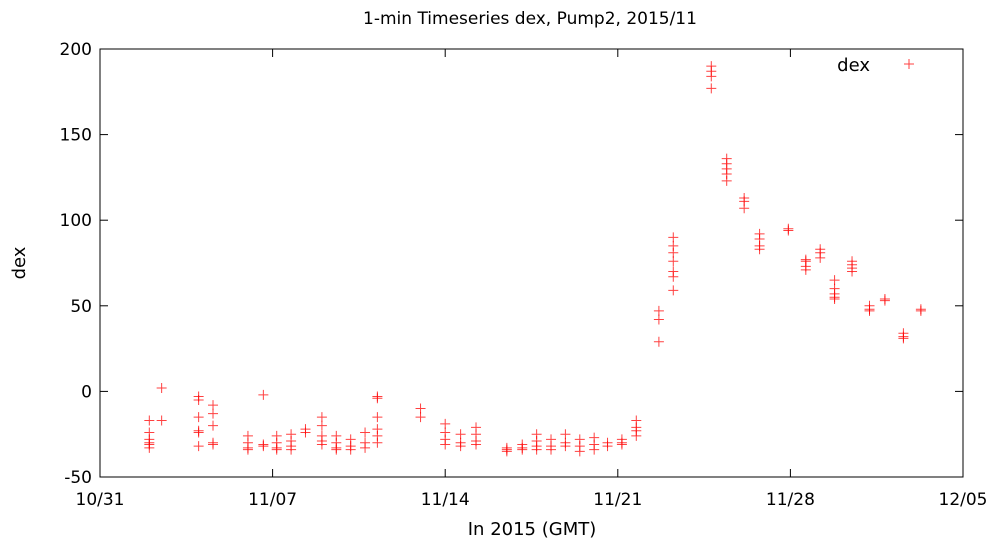  What do you see at coordinates (76, 50) in the screenshot?
I see `y-tick-label: 200` at bounding box center [76, 50].